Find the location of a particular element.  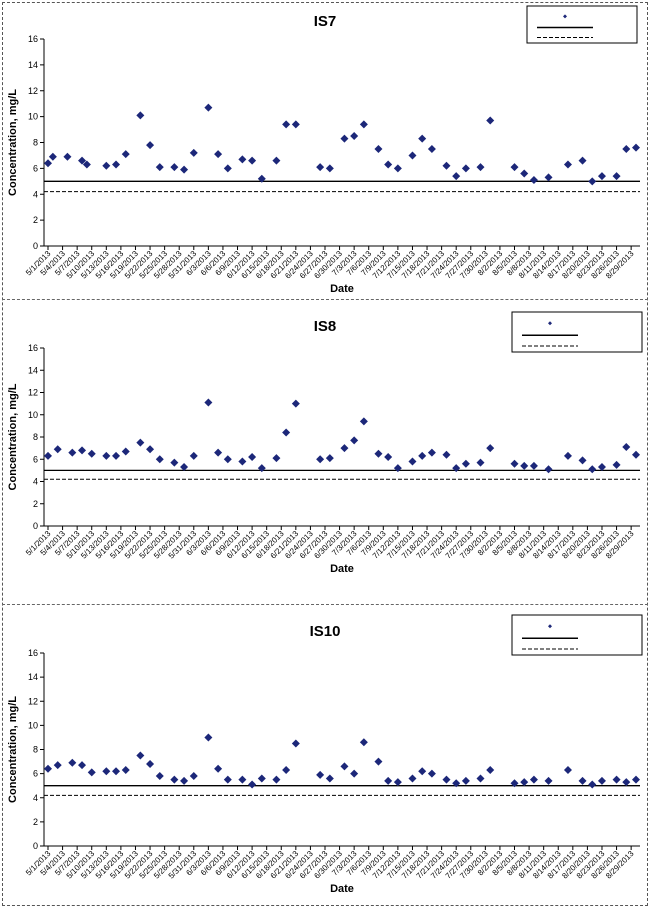

y-tick-label: 2 is located at coordinates (35, 220).